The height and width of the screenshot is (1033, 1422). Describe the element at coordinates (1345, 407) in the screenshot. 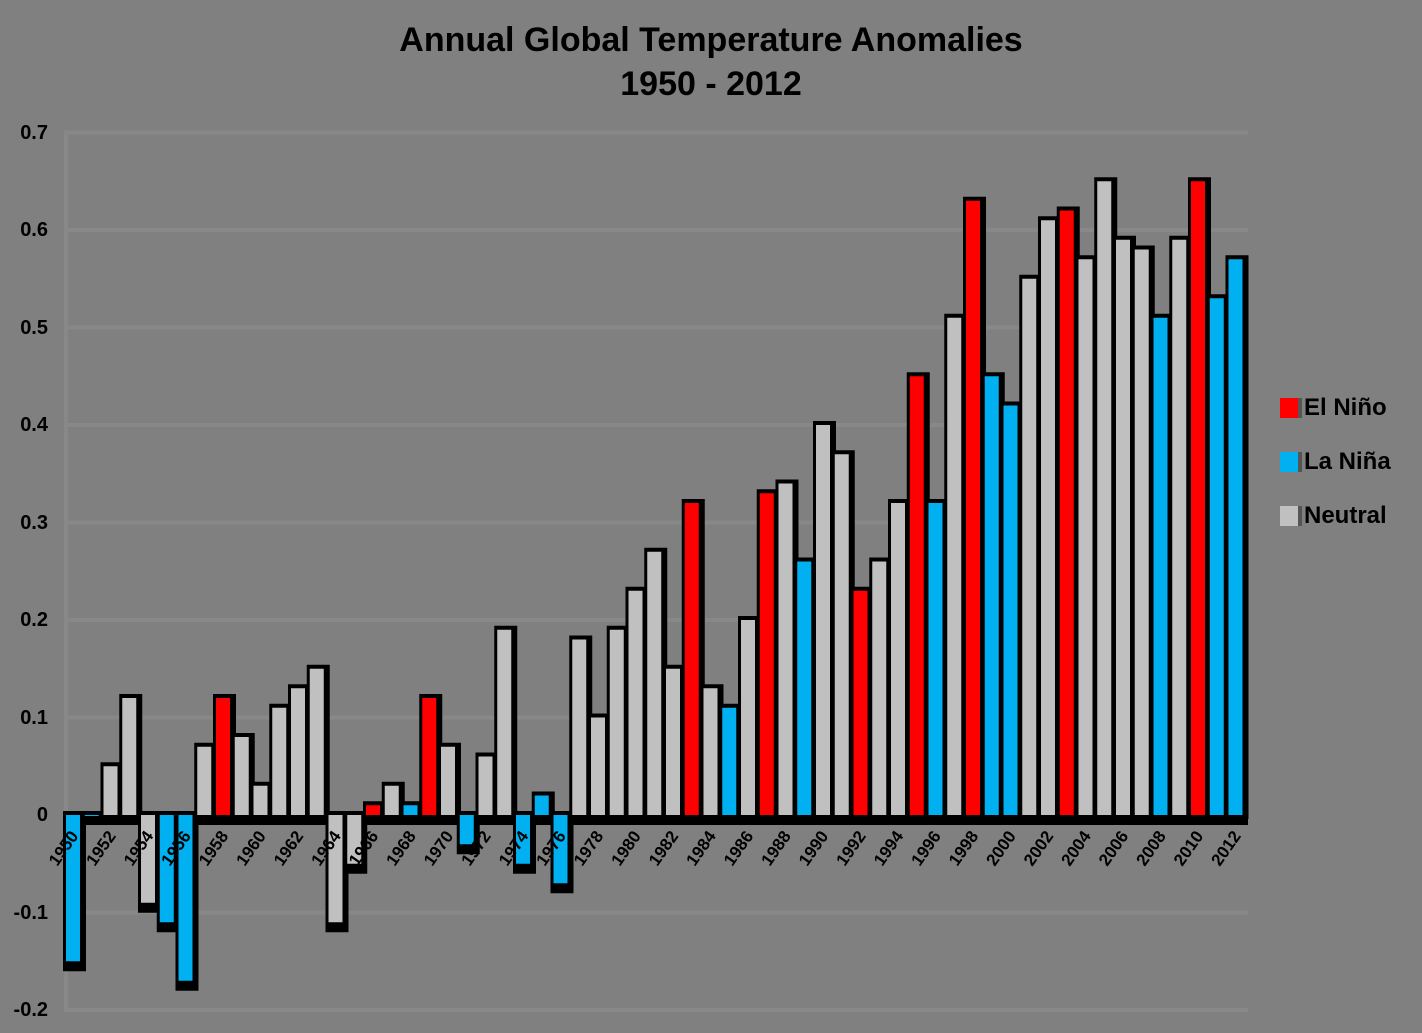

I see `legend-label: El Niño` at that location.